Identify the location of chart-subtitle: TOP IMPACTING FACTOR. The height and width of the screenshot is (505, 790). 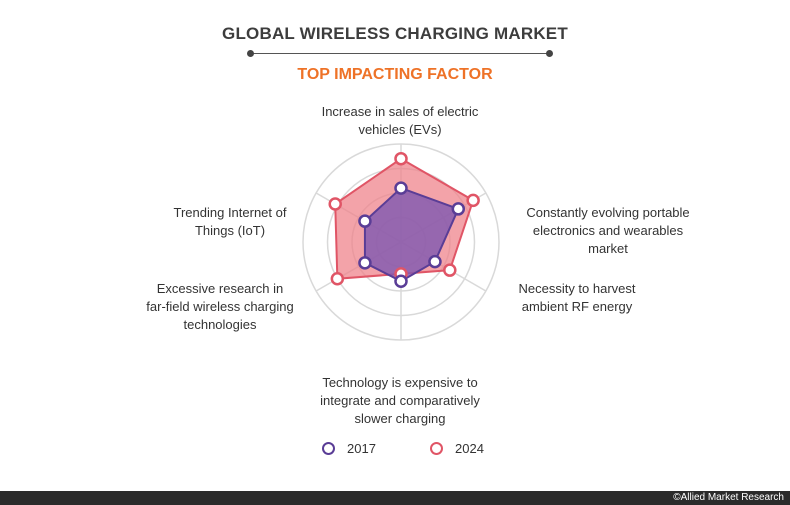
(395, 74).